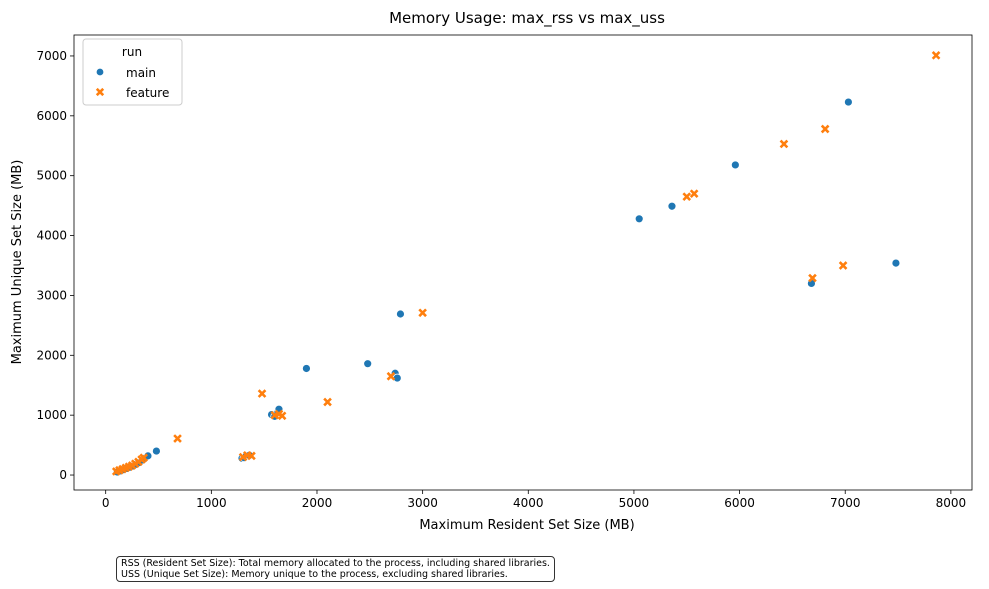 Image resolution: width=989 pixels, height=589 pixels. What do you see at coordinates (51, 236) in the screenshot?
I see `y-tick-label: 4000` at bounding box center [51, 236].